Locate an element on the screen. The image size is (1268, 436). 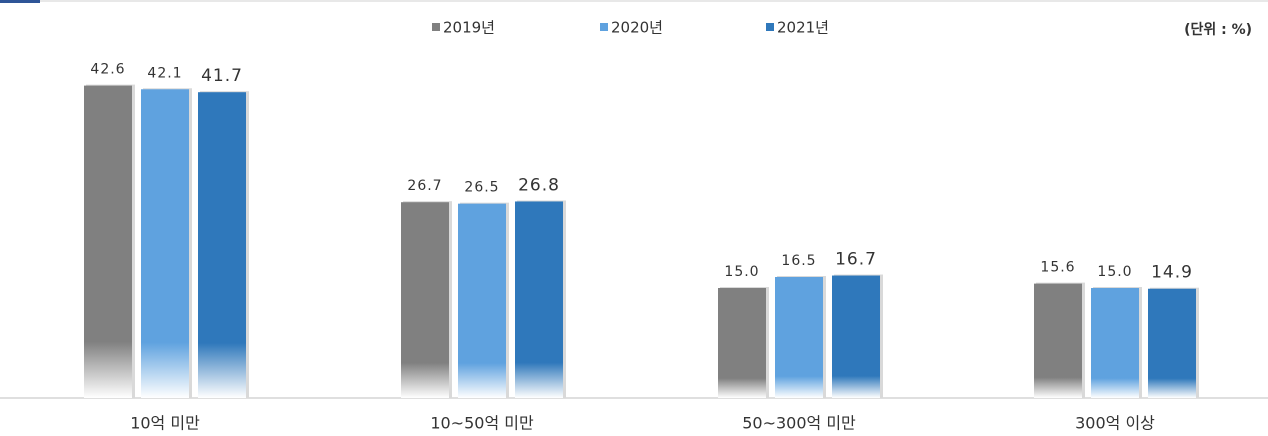
data-label: 42.6 is located at coordinates (107, 70).